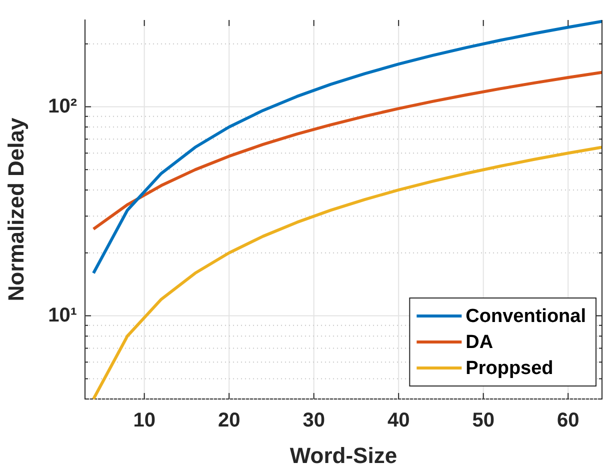 This screenshot has width=607, height=474. I want to click on x-tick-label: 30, so click(313, 421).